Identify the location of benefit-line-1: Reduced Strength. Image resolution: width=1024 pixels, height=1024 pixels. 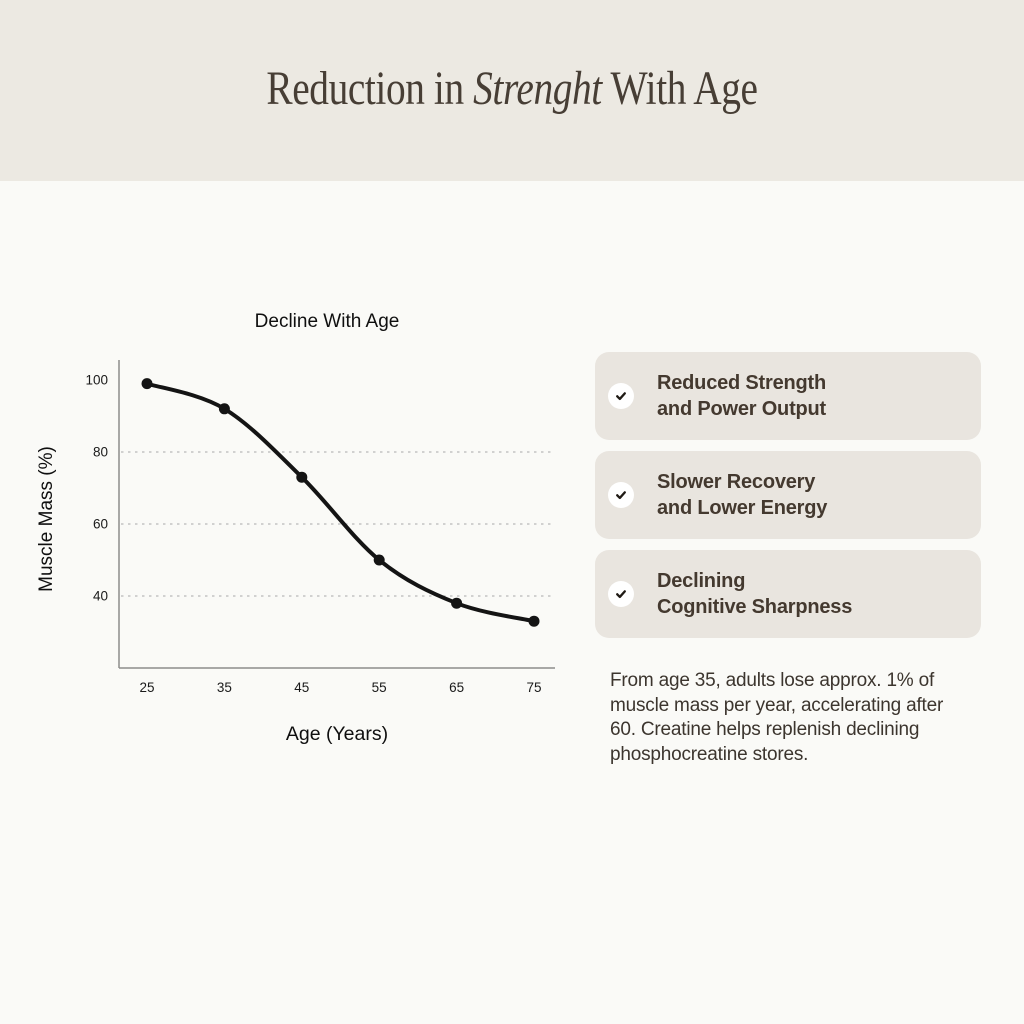
(742, 383).